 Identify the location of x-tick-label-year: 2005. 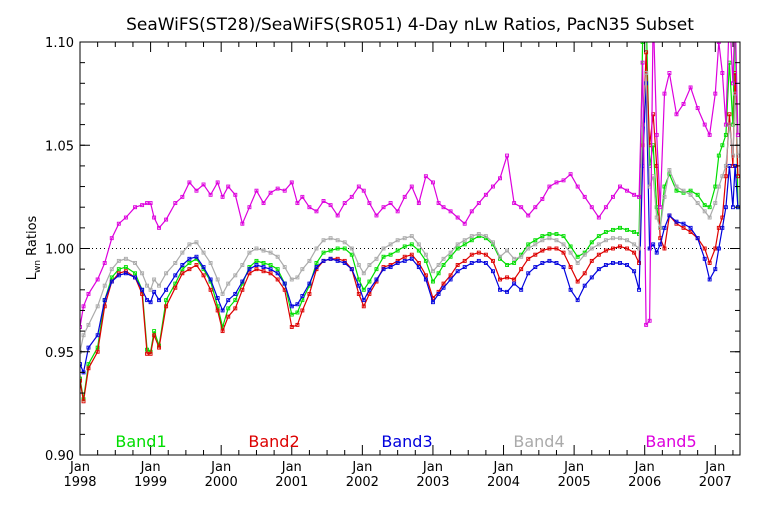
(574, 482).